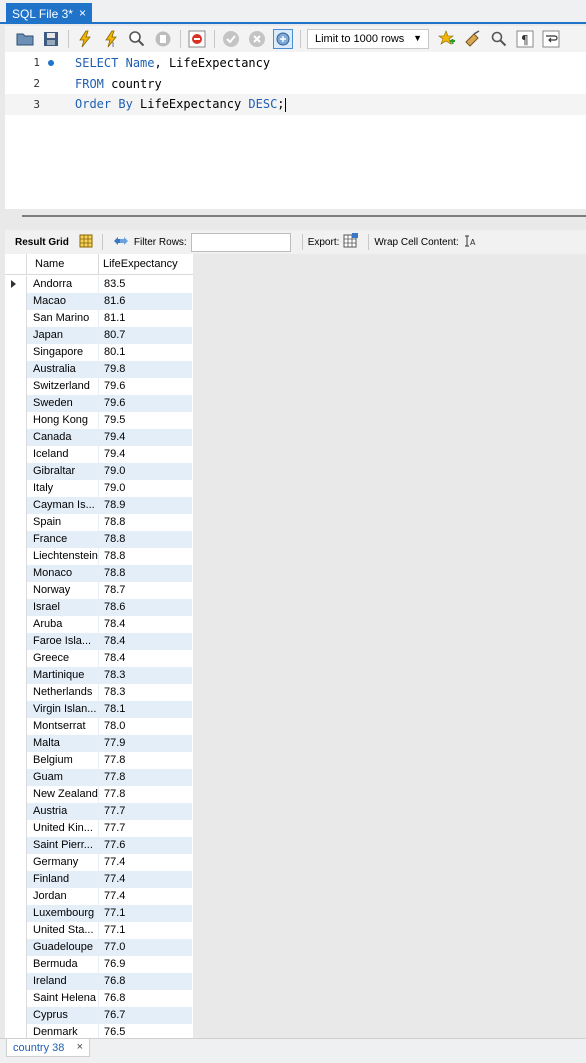 This screenshot has height=1063, width=586. I want to click on table-row: Andorra 83.5, so click(99, 284).